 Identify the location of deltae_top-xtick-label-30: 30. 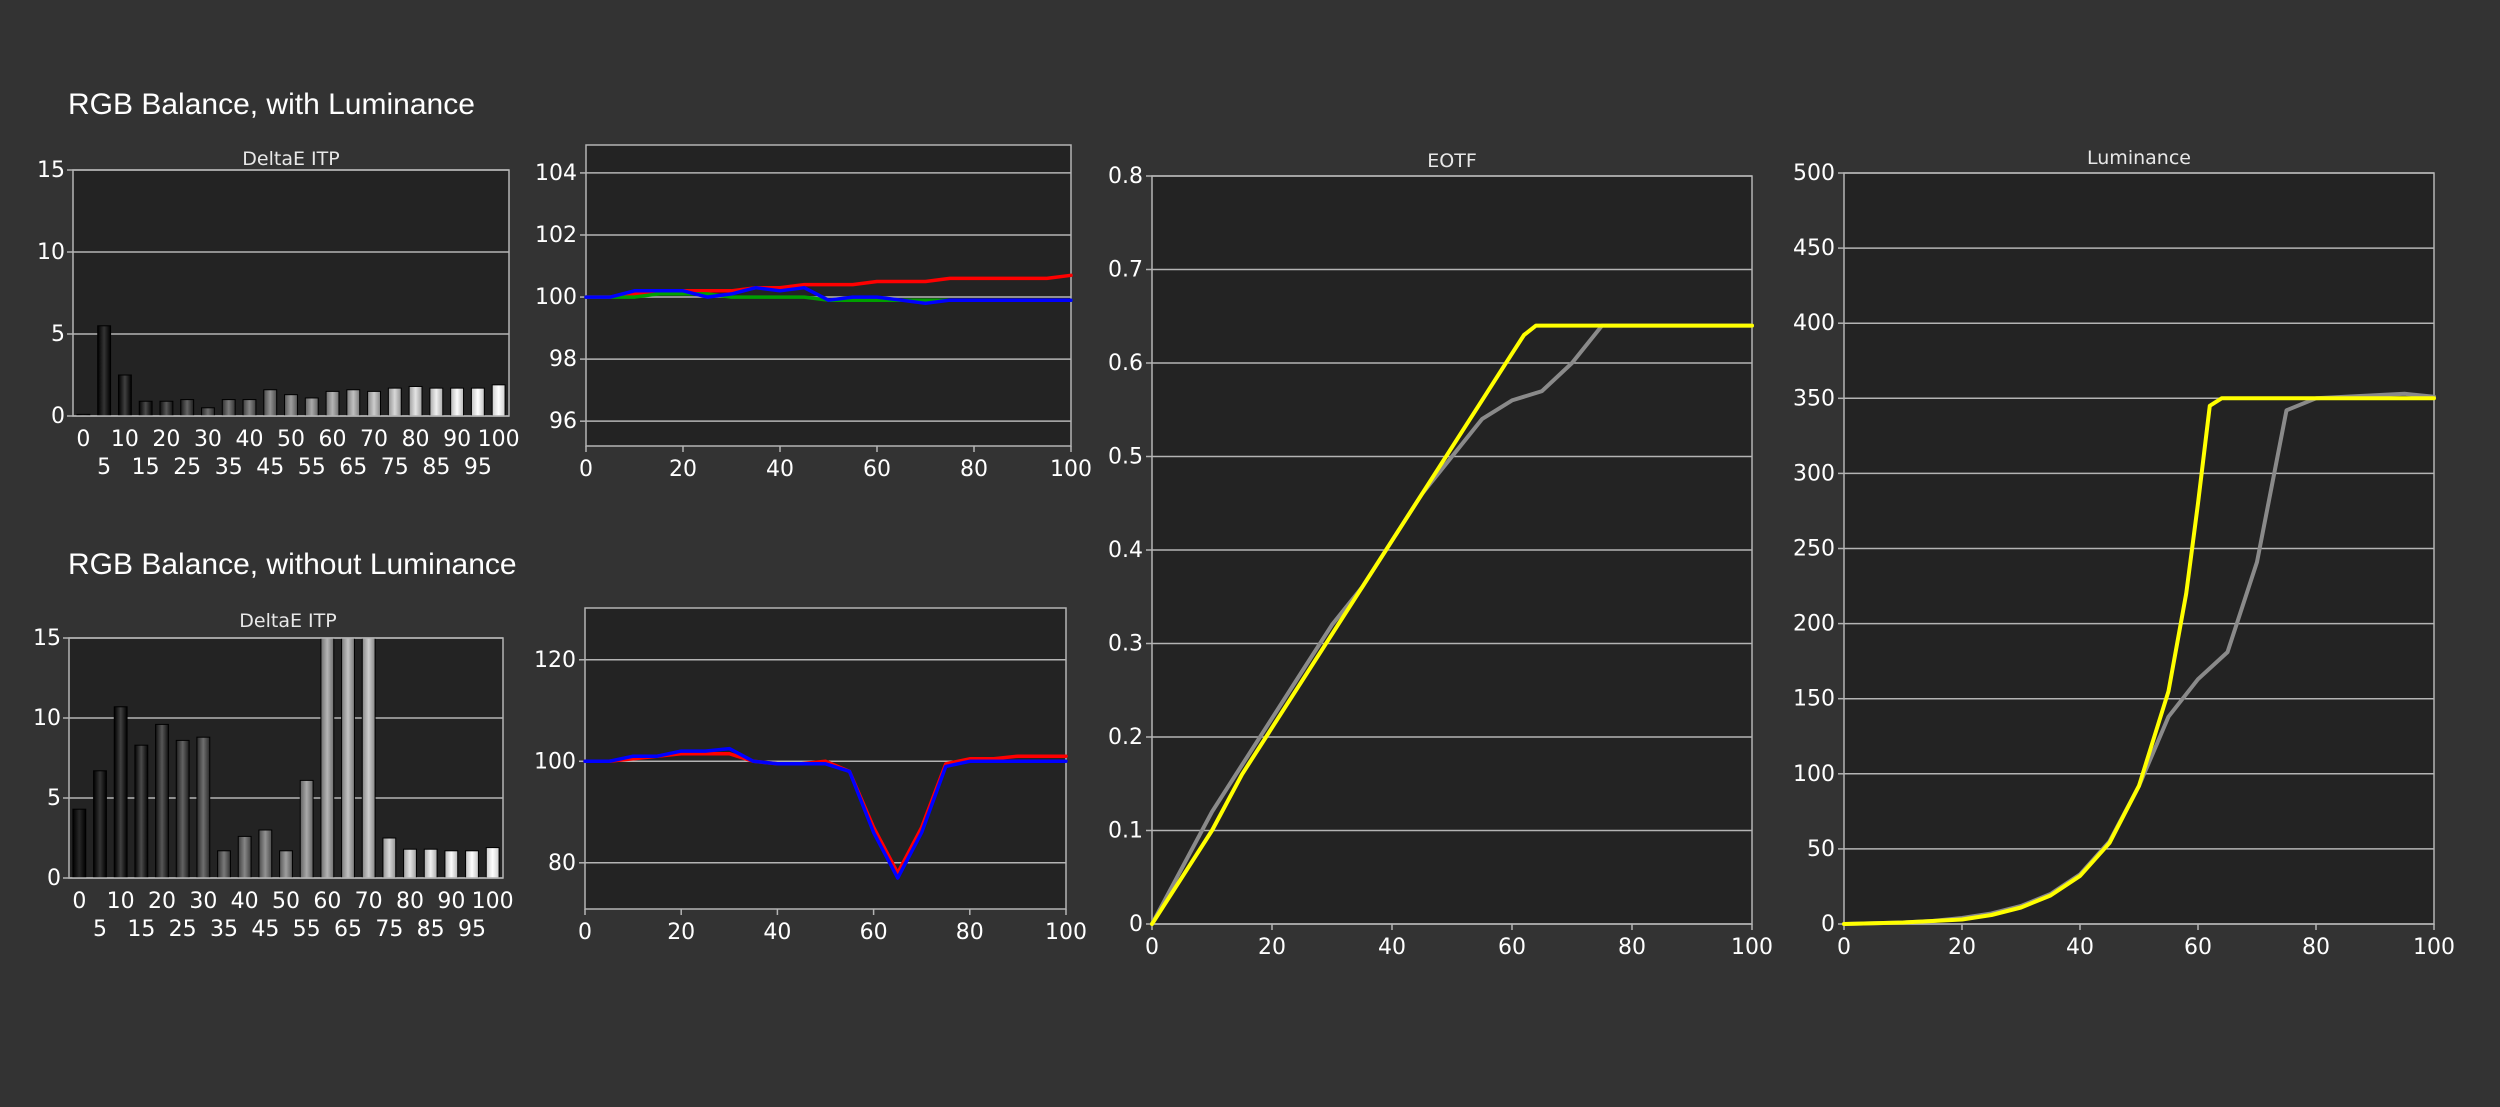
(208, 439).